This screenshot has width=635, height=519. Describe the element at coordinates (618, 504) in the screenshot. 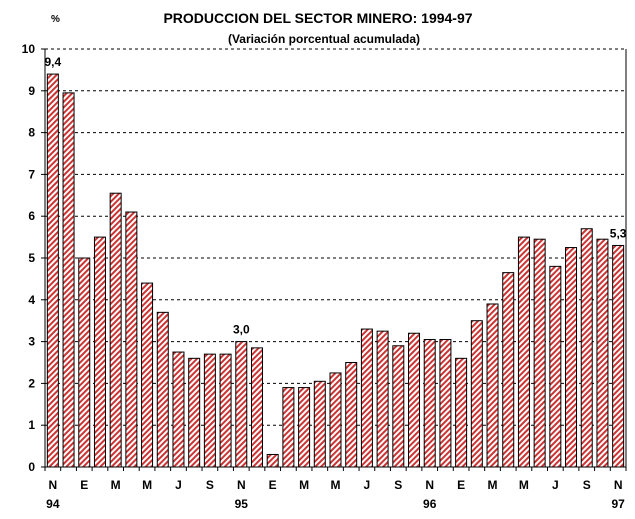

I see `x-tick-year-label: 97` at that location.